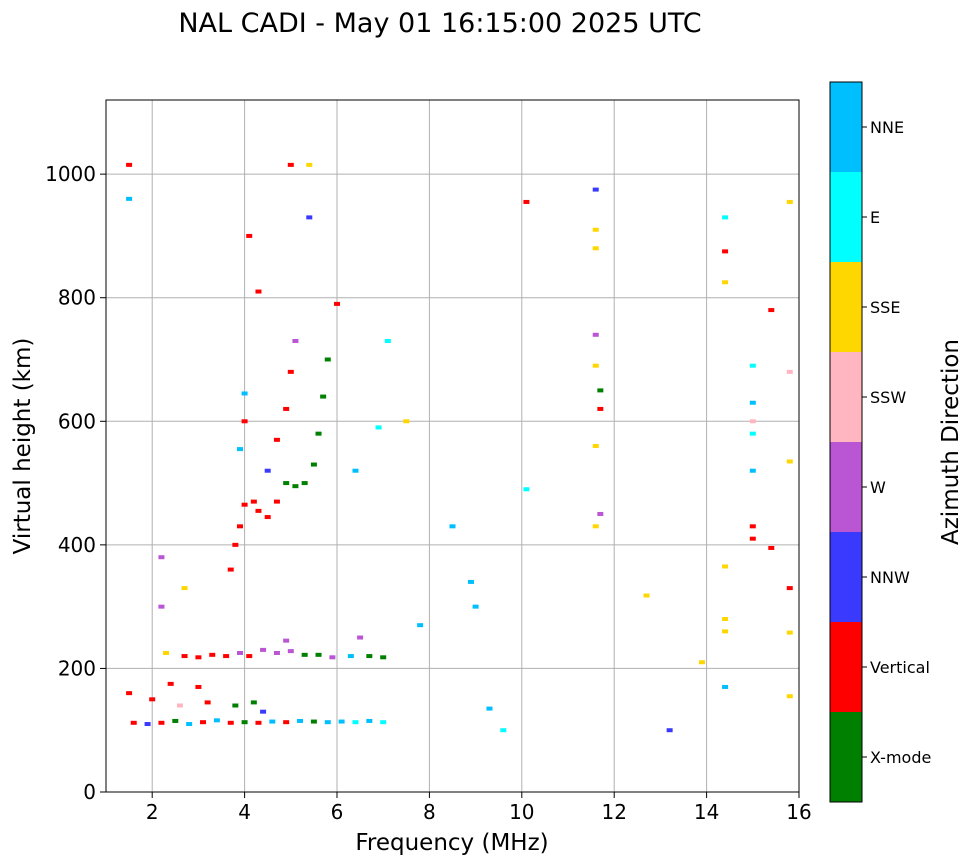  I want to click on y-tick-label: 400, so click(77, 545).